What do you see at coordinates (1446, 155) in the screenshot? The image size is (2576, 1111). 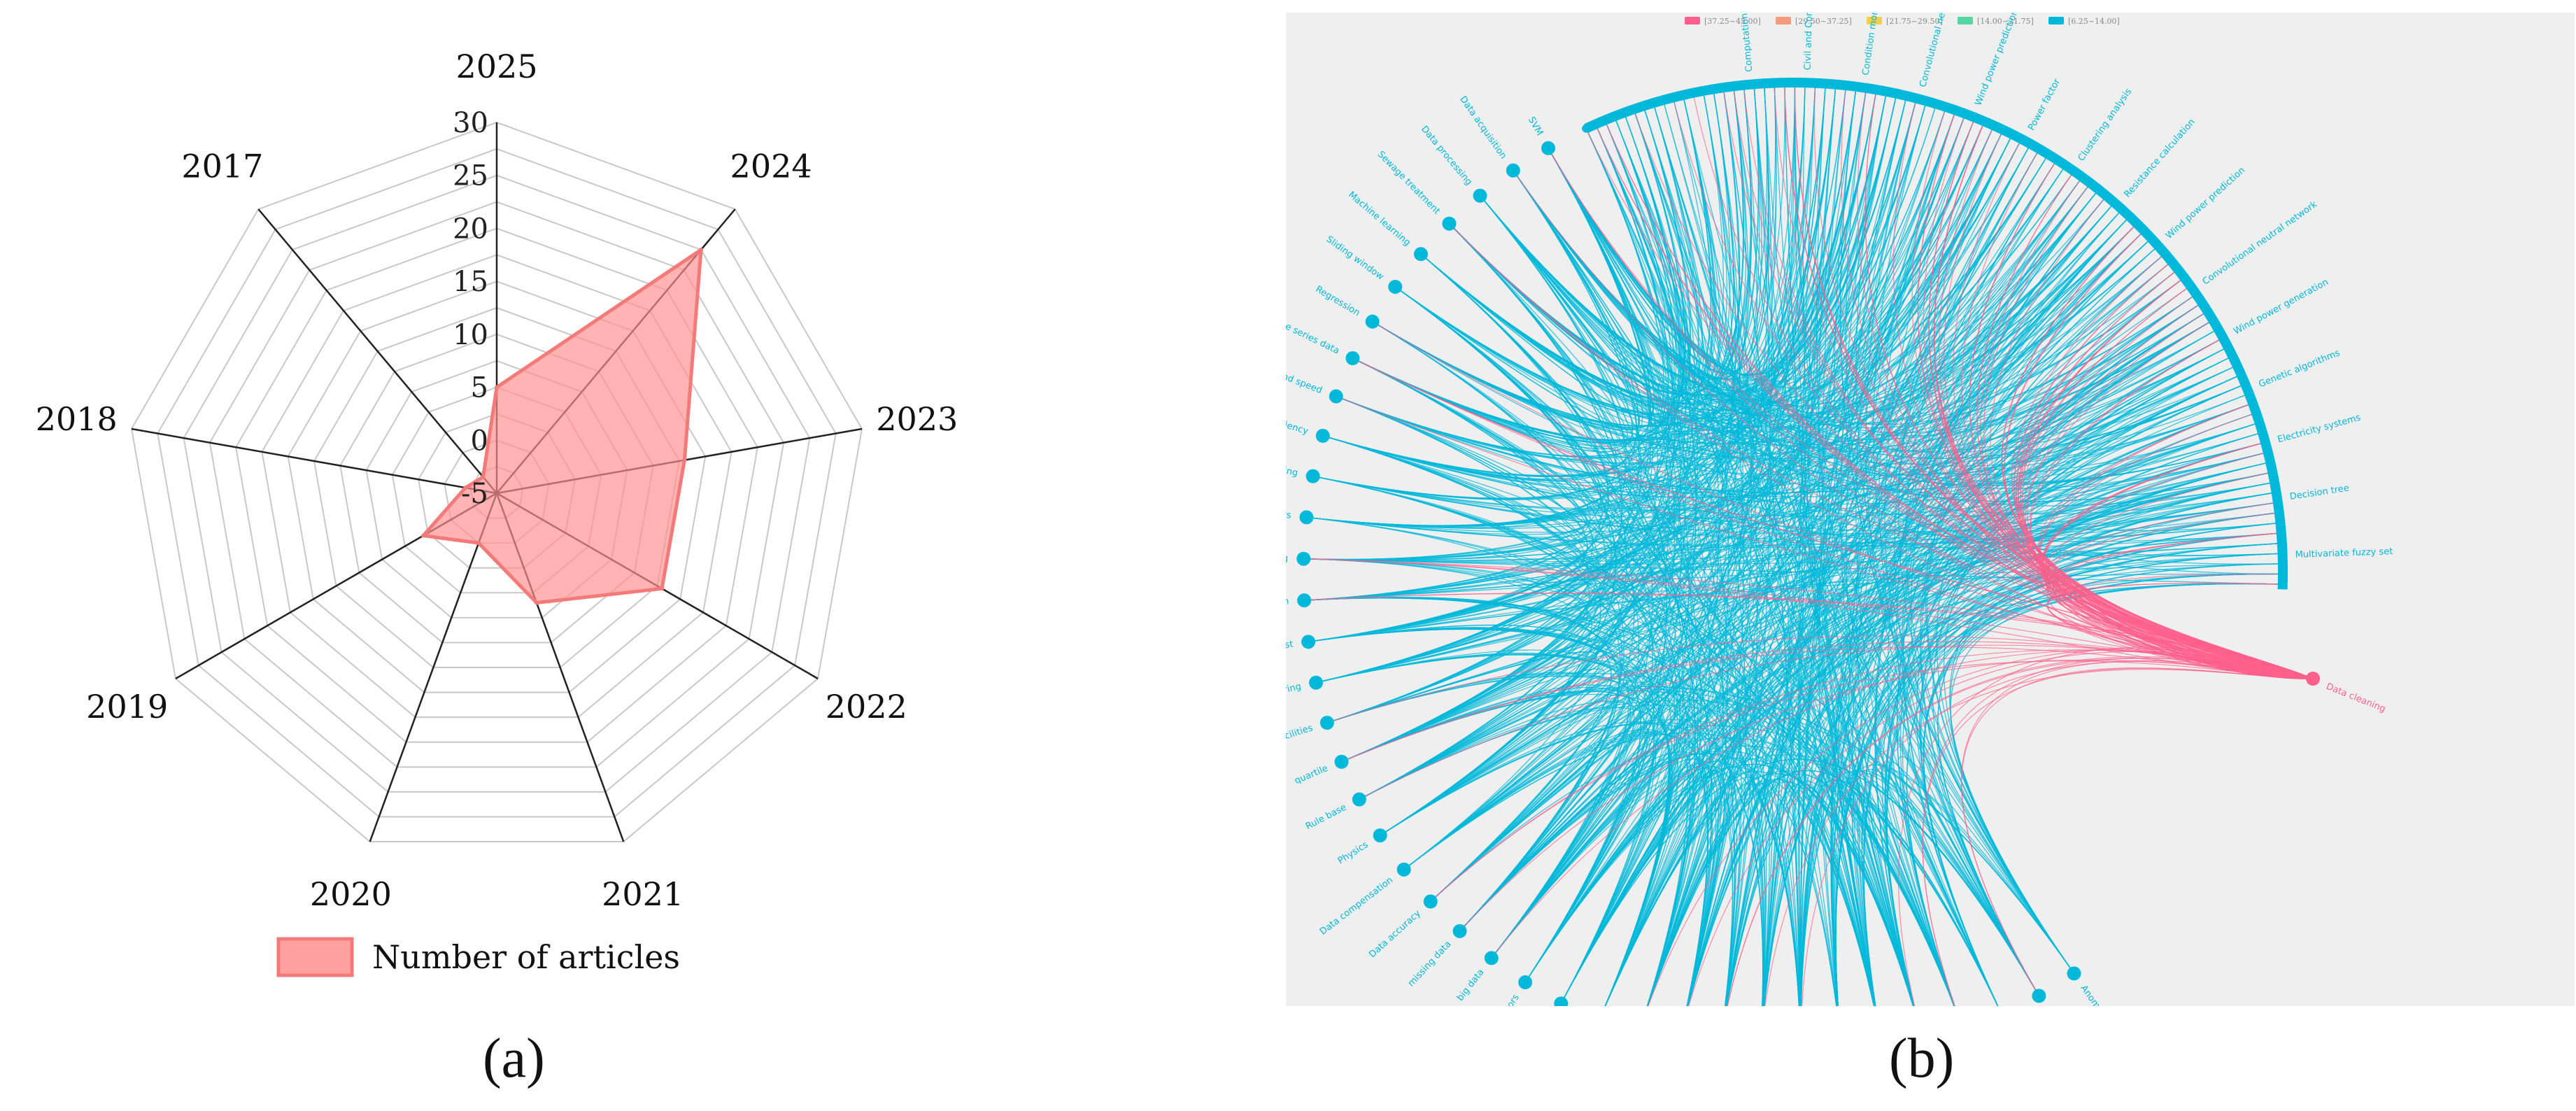 I see `network-node-label: Data processing` at bounding box center [1446, 155].